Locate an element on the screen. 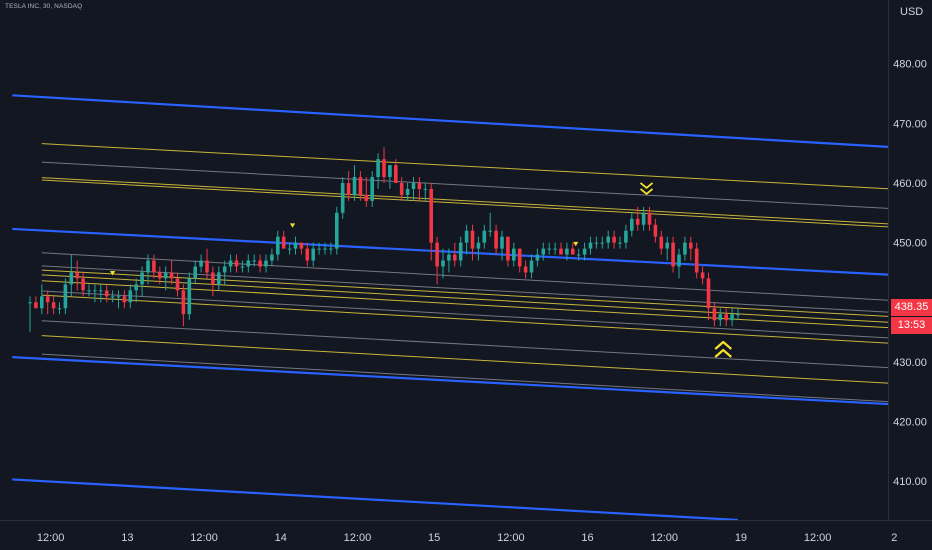 The image size is (932, 550). currency-label: USD is located at coordinates (912, 12).